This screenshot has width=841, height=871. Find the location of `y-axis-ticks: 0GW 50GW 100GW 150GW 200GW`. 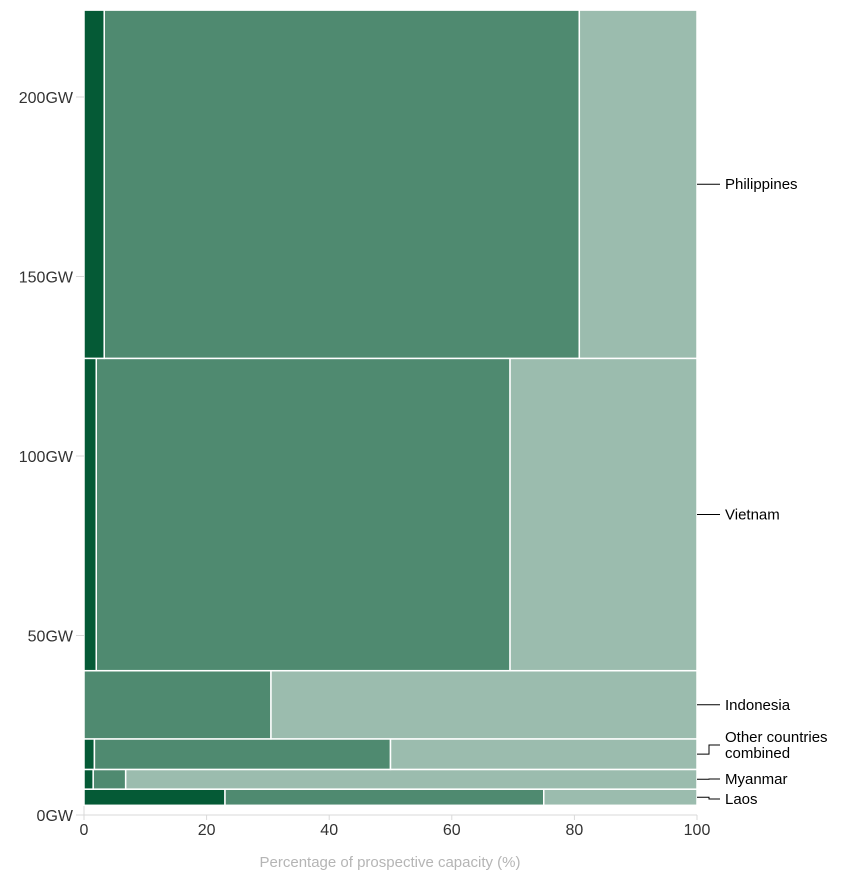

y-axis-ticks: 0GW 50GW 100GW 150GW 200GW is located at coordinates (51, 457).